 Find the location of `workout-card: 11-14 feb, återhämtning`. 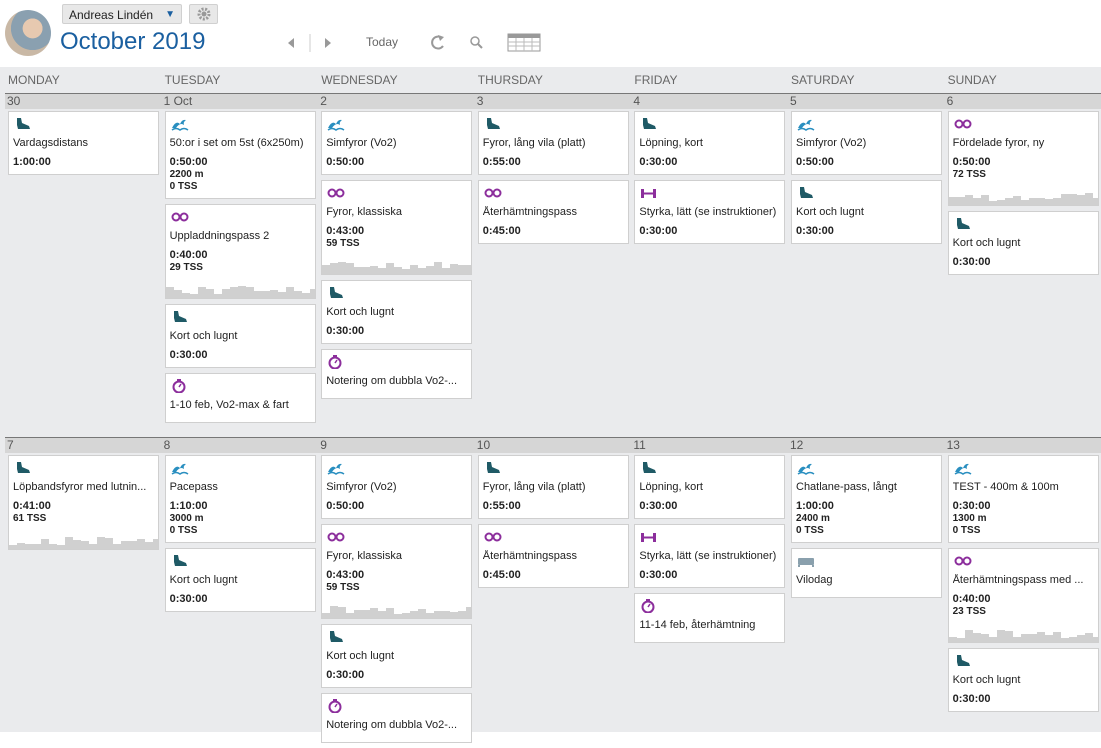

workout-card: 11-14 feb, återhämtning is located at coordinates (710, 618).